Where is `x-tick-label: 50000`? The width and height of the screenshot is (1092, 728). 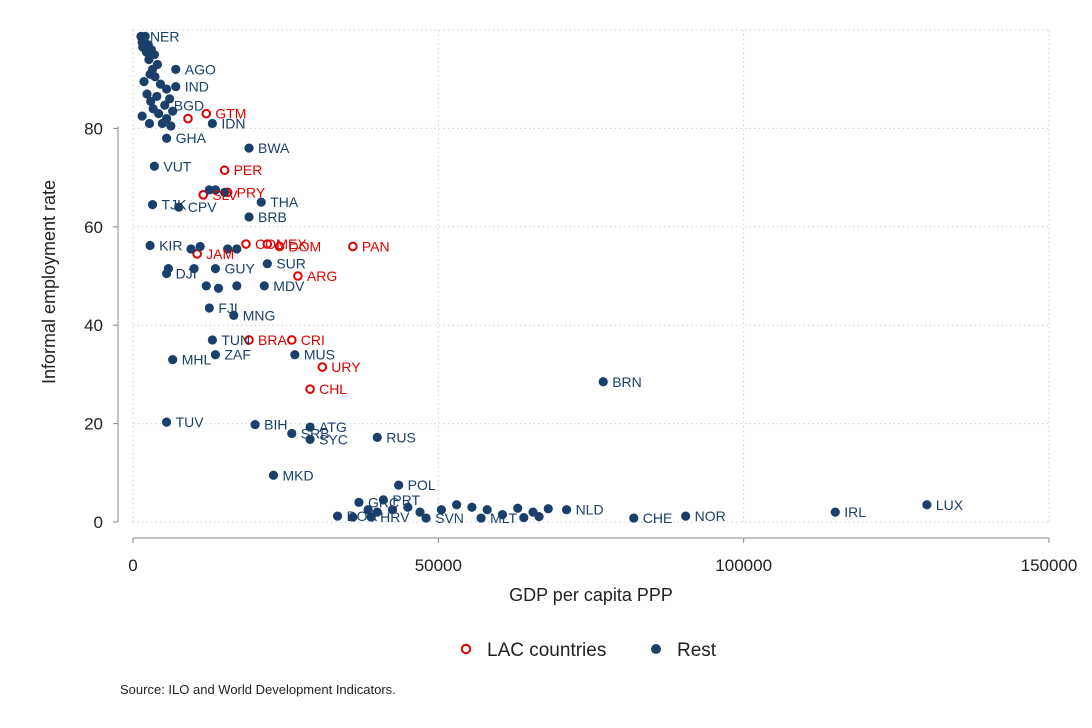
x-tick-label: 50000 is located at coordinates (438, 565).